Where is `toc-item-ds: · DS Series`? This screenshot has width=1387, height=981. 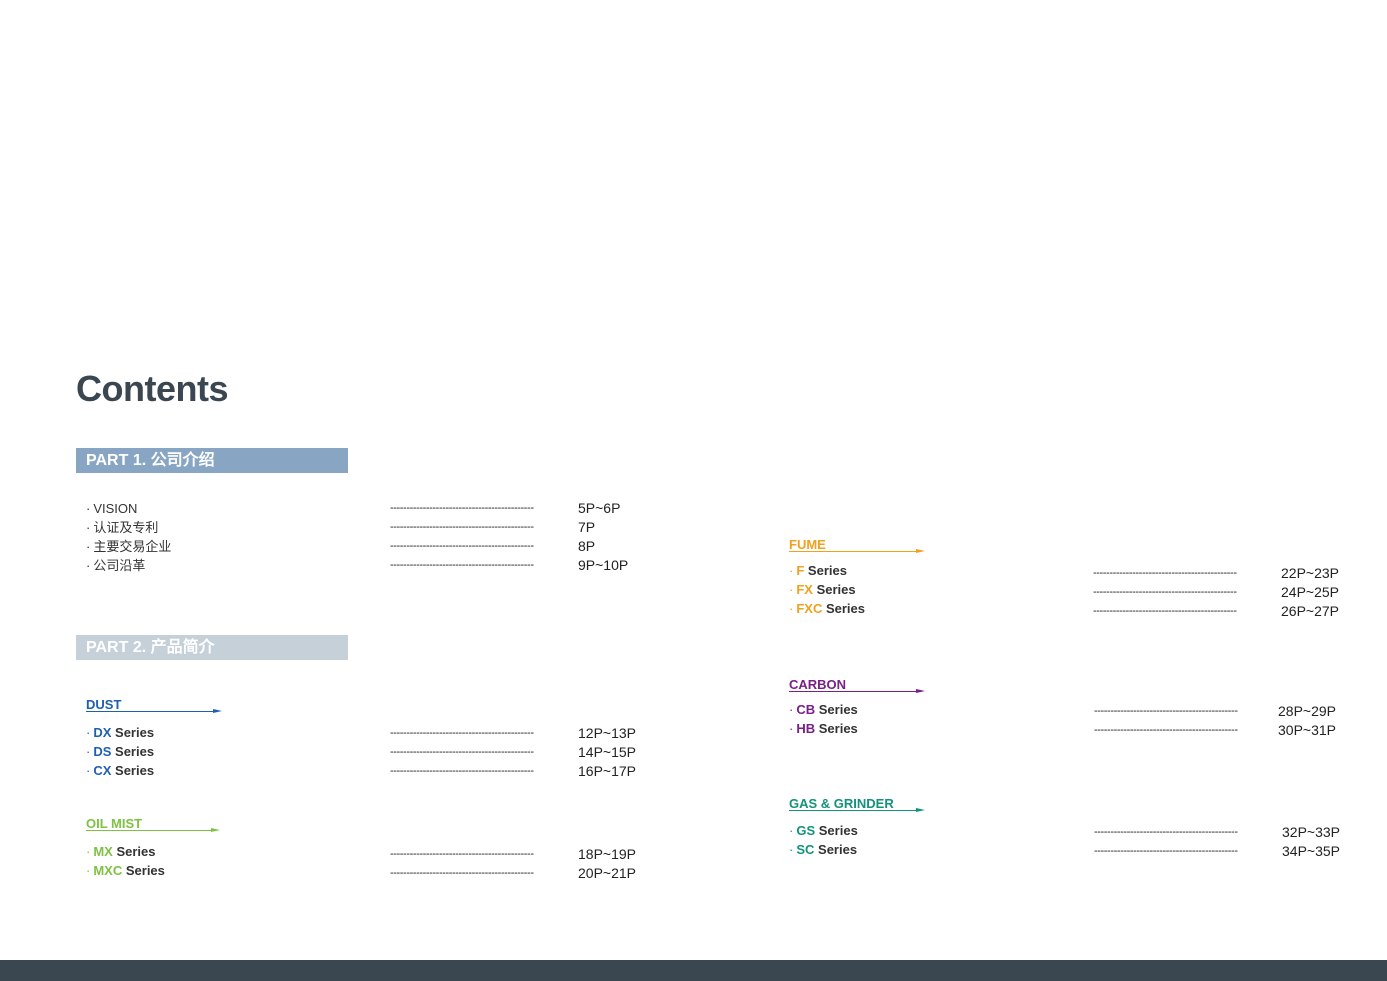 toc-item-ds: · DS Series is located at coordinates (120, 751).